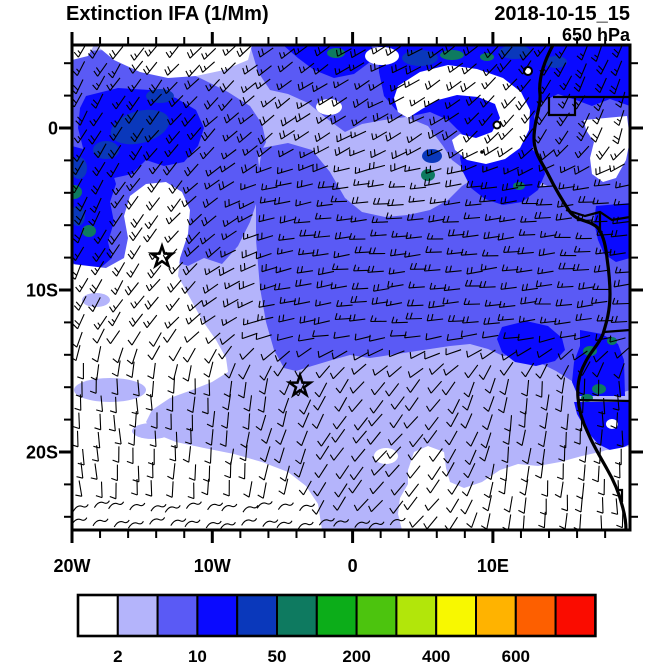  Describe the element at coordinates (300, 384) in the screenshot. I see `star-marker` at that location.